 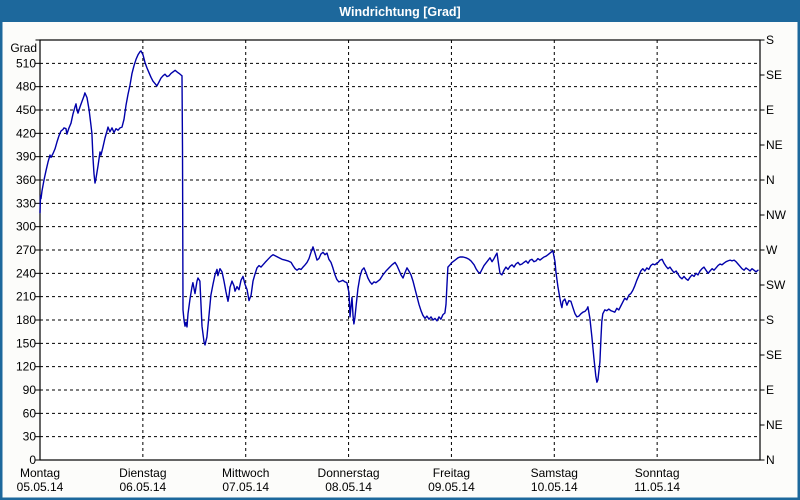 I want to click on y-axis-left-label: 300, so click(x=26, y=227).